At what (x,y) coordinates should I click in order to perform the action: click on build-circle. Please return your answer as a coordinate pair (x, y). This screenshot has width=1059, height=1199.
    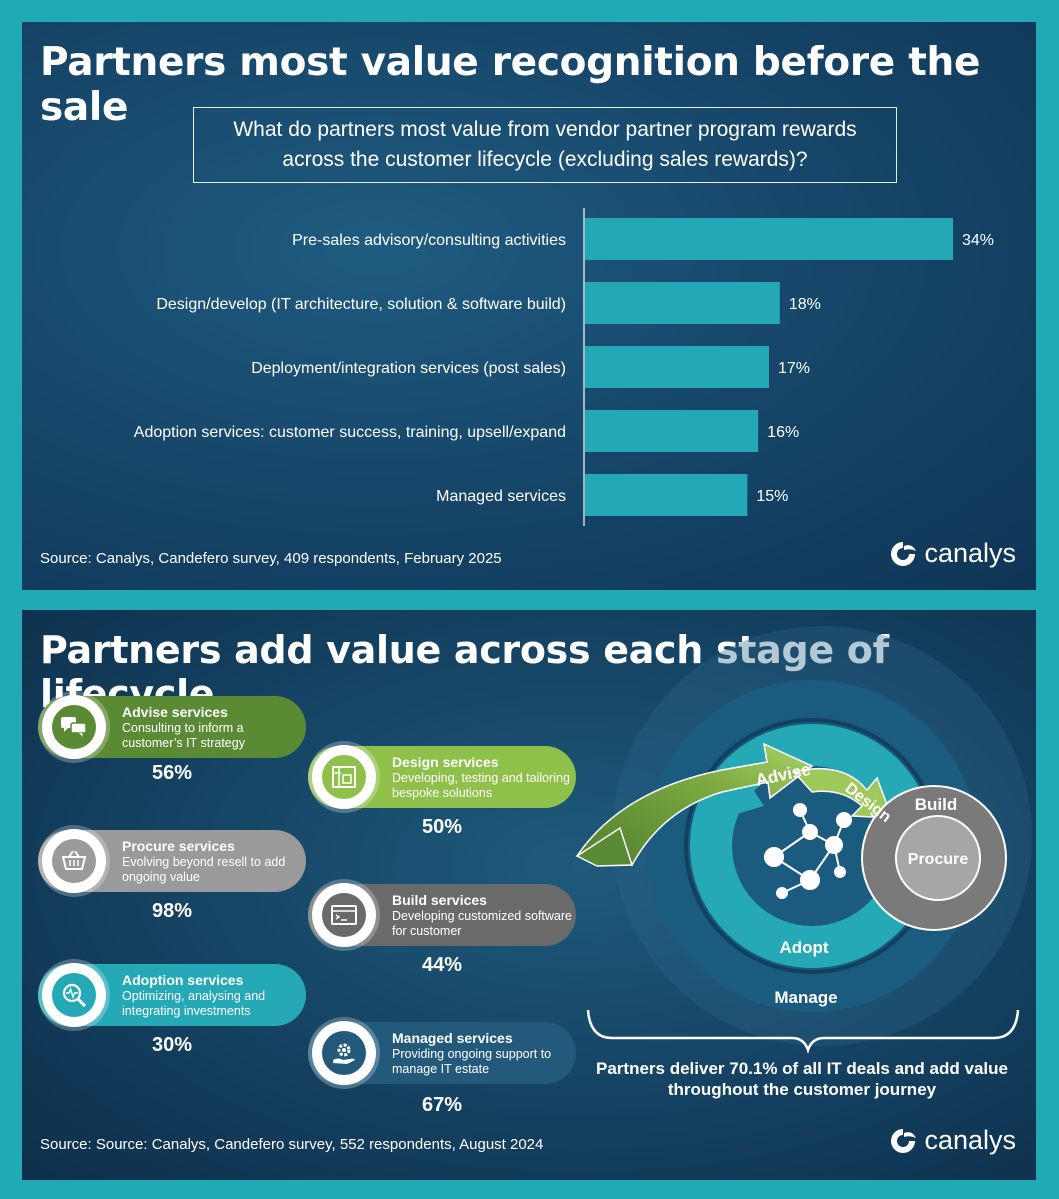
    Looking at the image, I should click on (934, 858).